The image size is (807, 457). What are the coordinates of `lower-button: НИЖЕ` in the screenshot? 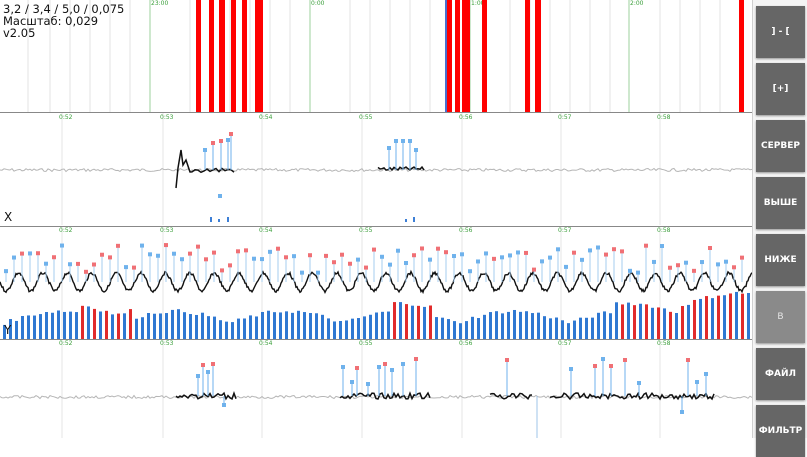 It's located at (780, 260).